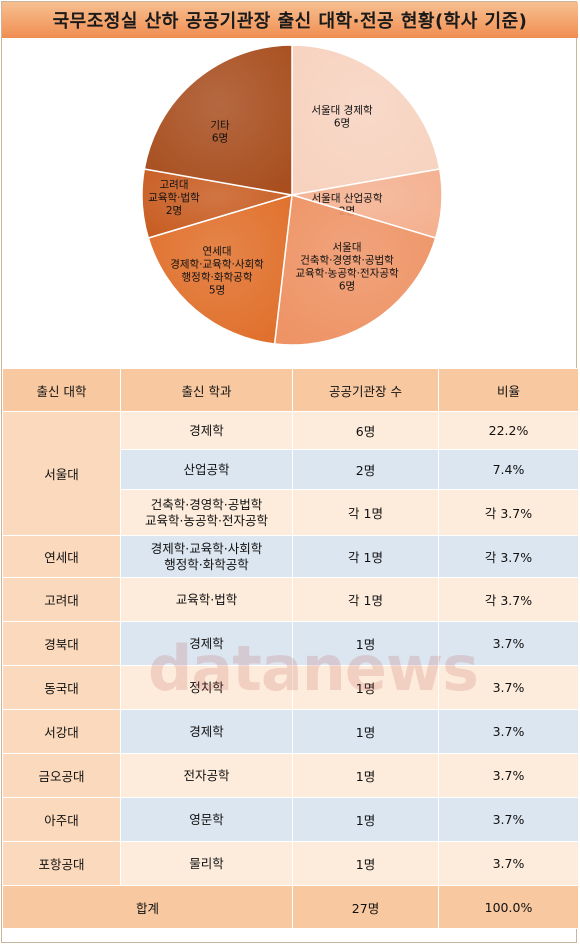  What do you see at coordinates (365, 469) in the screenshot?
I see `cell-count: 2명` at bounding box center [365, 469].